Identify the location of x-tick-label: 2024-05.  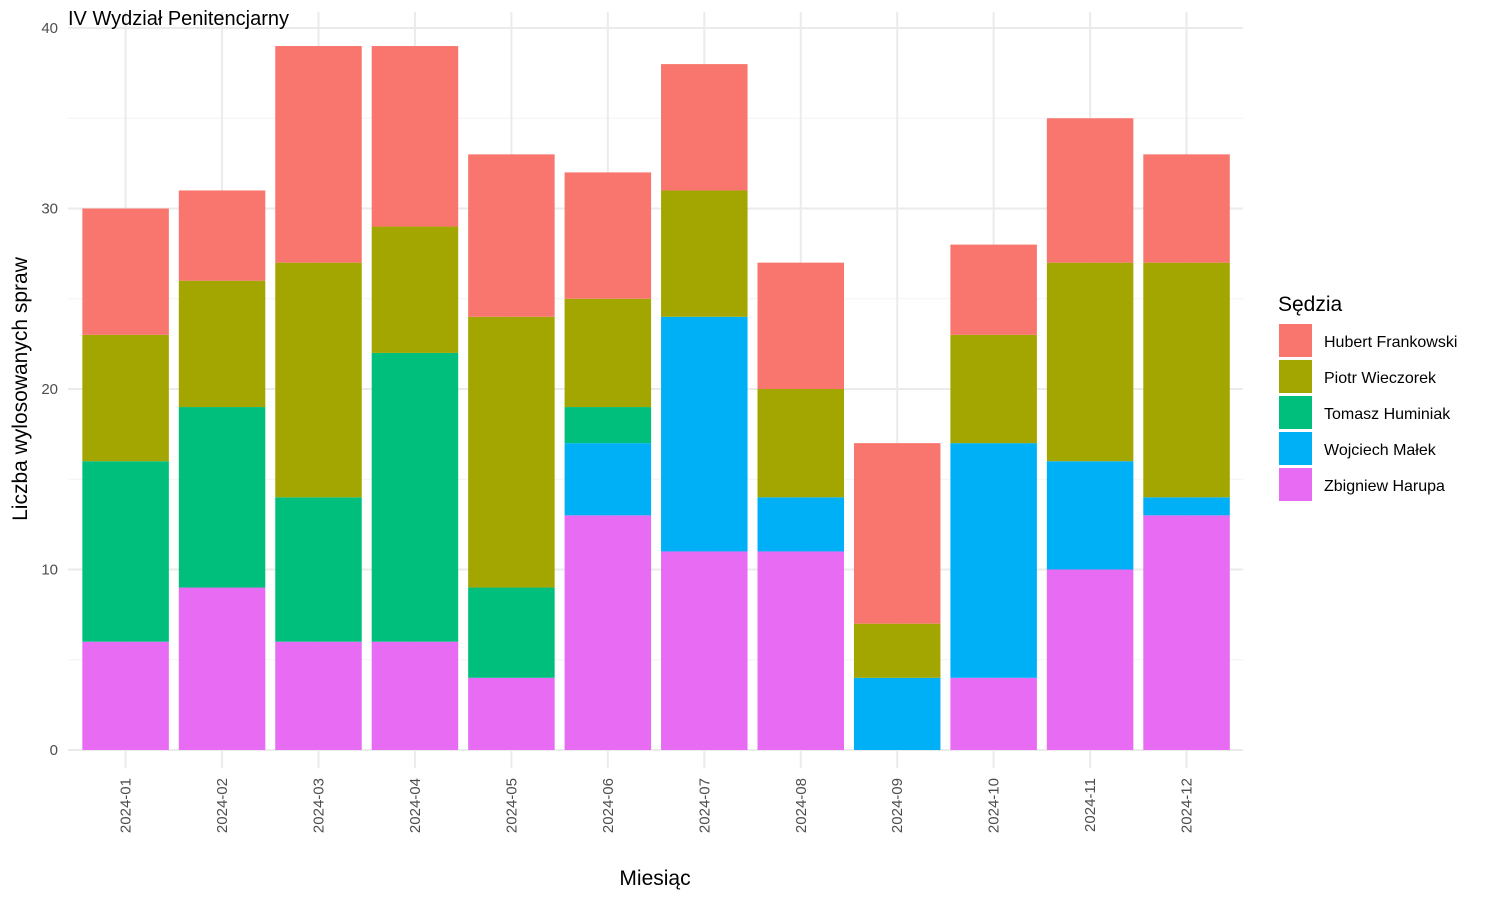
(511, 805).